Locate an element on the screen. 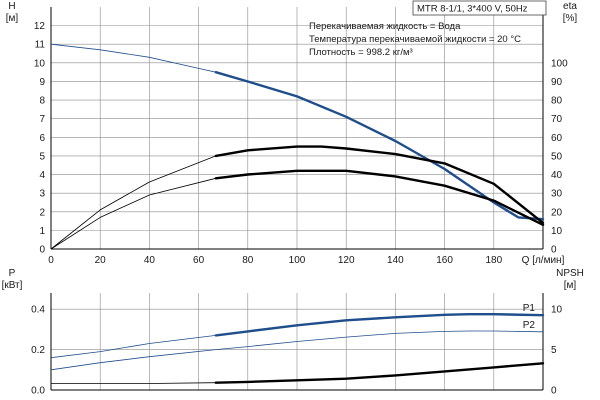  series-label-p2: P2 is located at coordinates (529, 325).